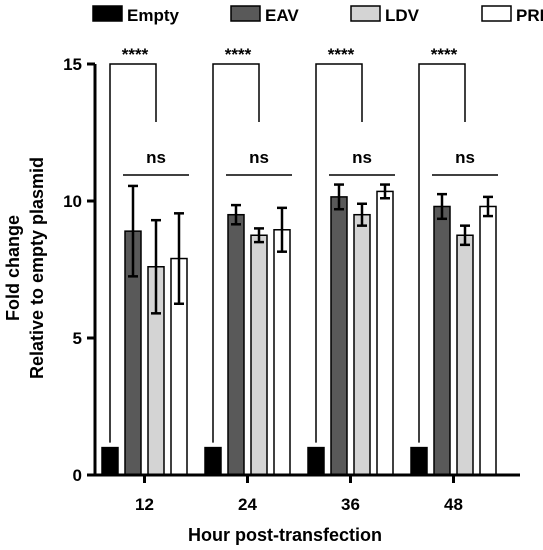 This screenshot has width=543, height=550. I want to click on legend-label: Empty, so click(153, 15).